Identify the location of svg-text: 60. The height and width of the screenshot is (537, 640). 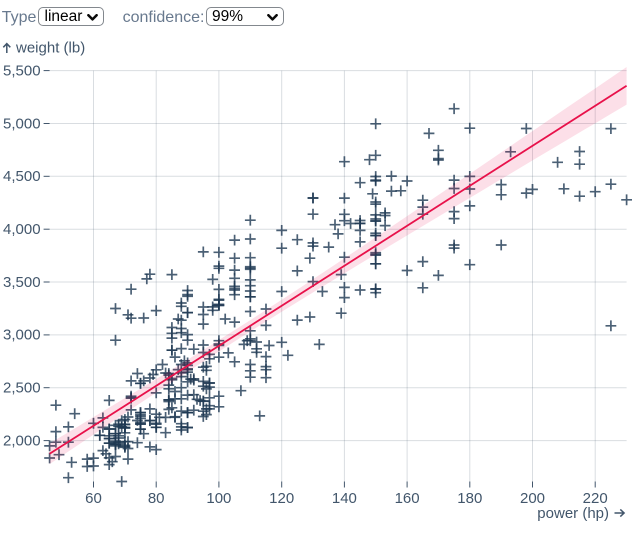
(93, 498).